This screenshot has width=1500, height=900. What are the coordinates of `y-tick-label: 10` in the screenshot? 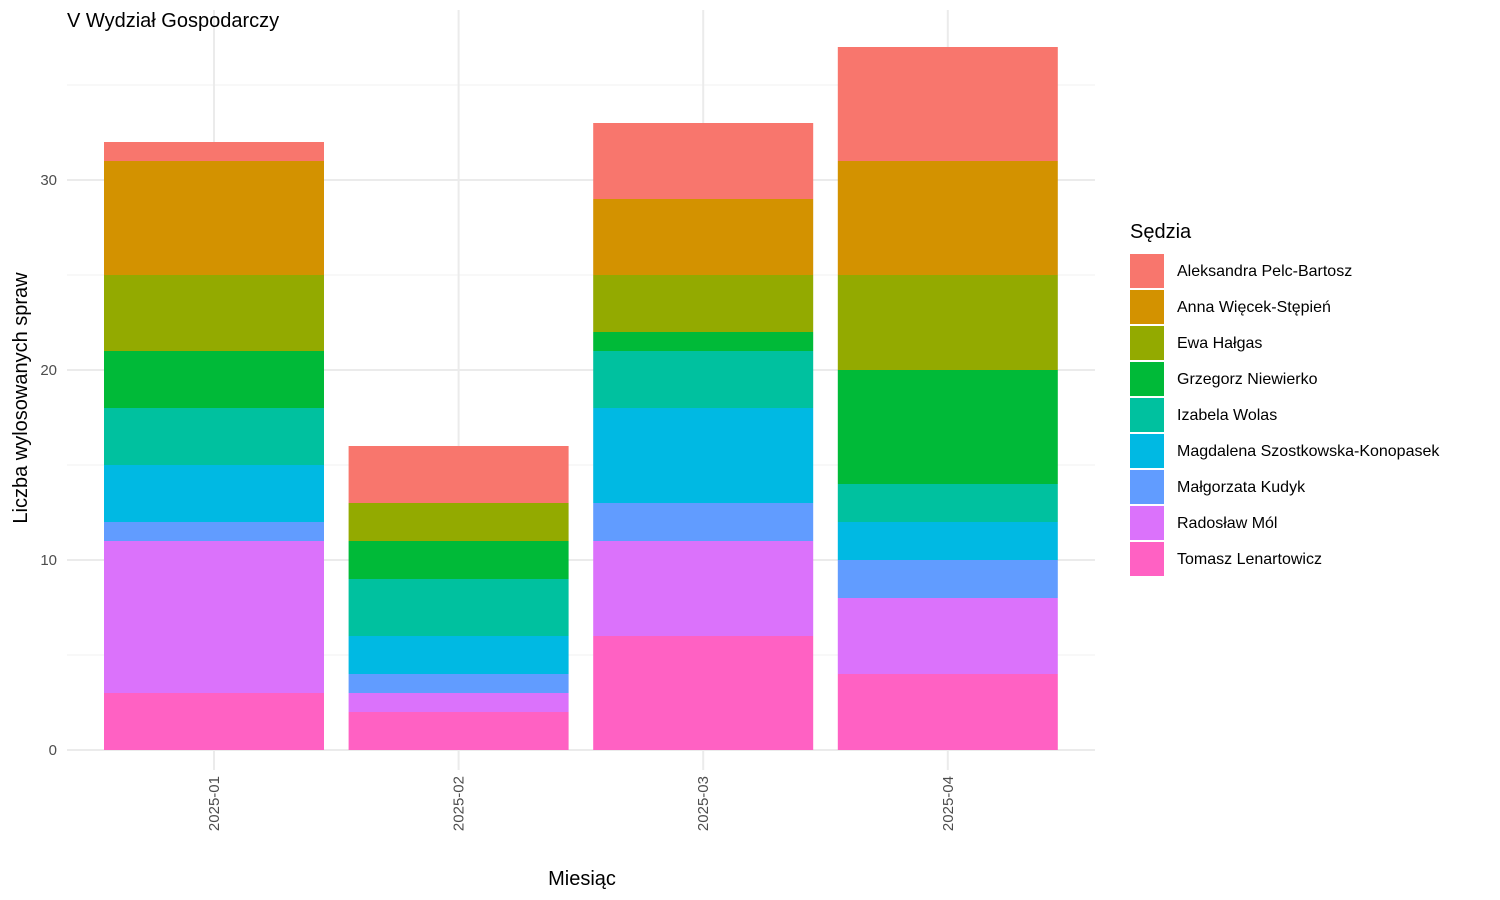 It's located at (48, 560).